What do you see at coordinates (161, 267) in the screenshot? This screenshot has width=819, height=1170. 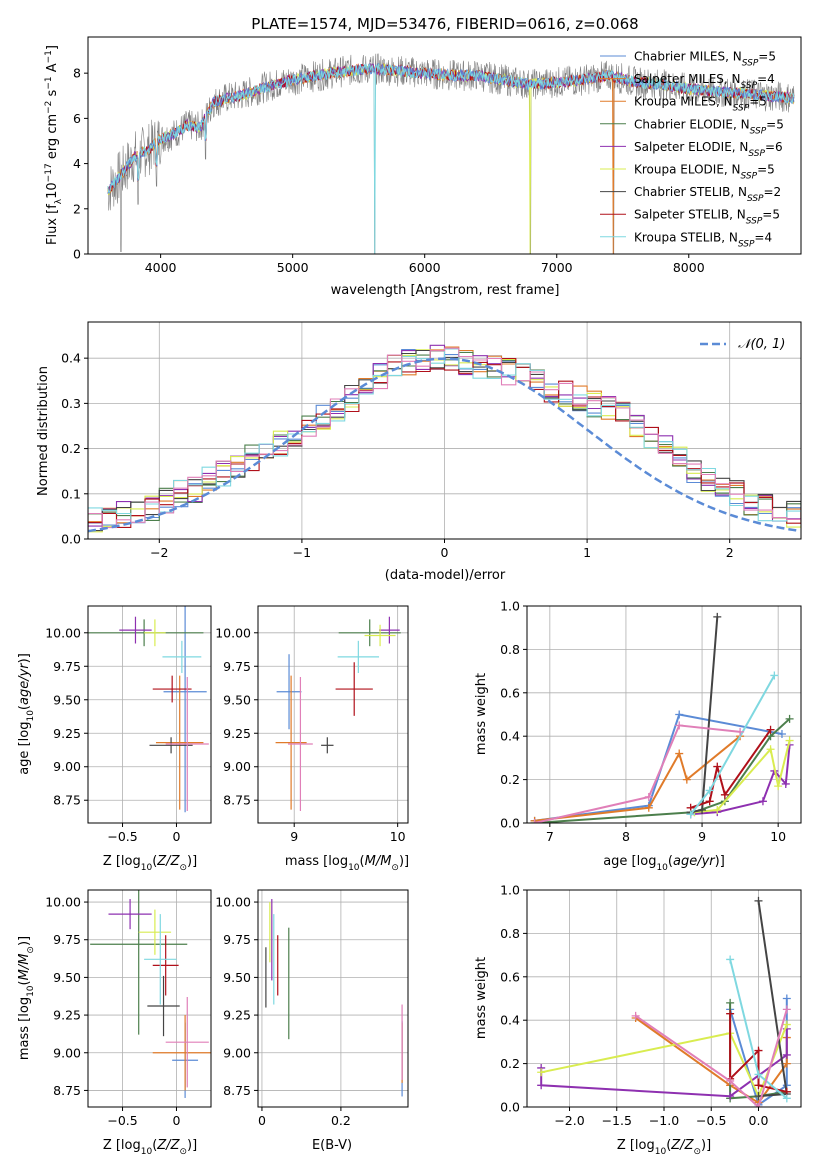 I see `x-tick-label: 4000` at bounding box center [161, 267].